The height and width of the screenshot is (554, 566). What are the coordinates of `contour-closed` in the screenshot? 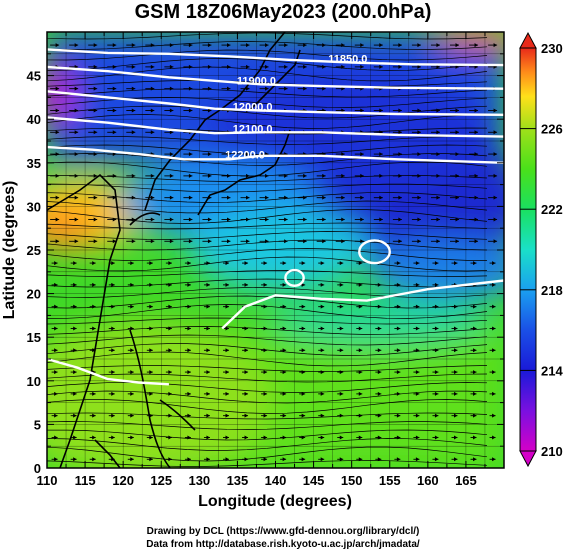 It's located at (374, 252).